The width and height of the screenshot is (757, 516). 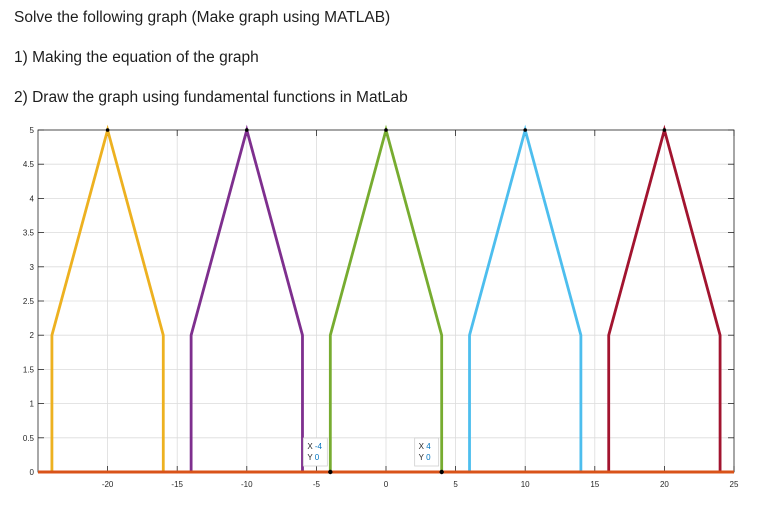 I want to click on y-tick-label: 2, so click(x=32, y=335).